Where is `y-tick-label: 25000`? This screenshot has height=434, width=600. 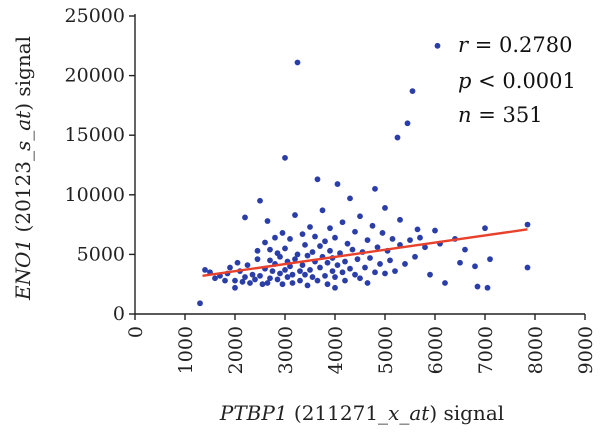
y-tick-label: 25000 is located at coordinates (95, 16).